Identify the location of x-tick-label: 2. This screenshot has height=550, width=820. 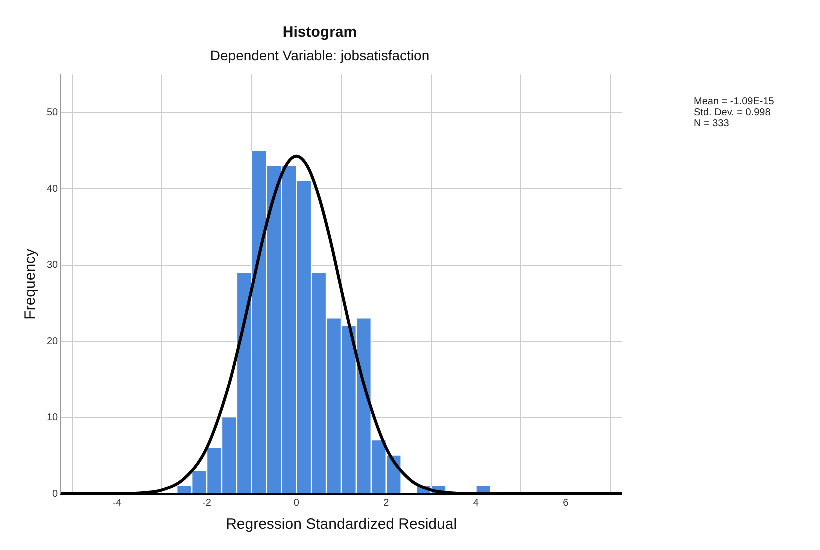
(387, 503).